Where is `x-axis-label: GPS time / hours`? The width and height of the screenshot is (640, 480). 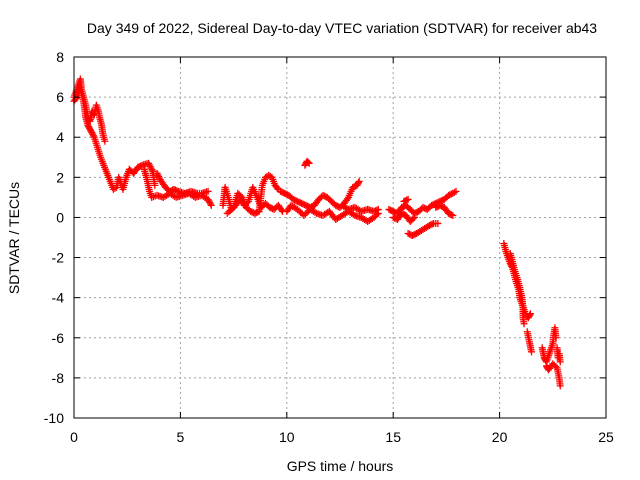
x-axis-label: GPS time / hours is located at coordinates (340, 466).